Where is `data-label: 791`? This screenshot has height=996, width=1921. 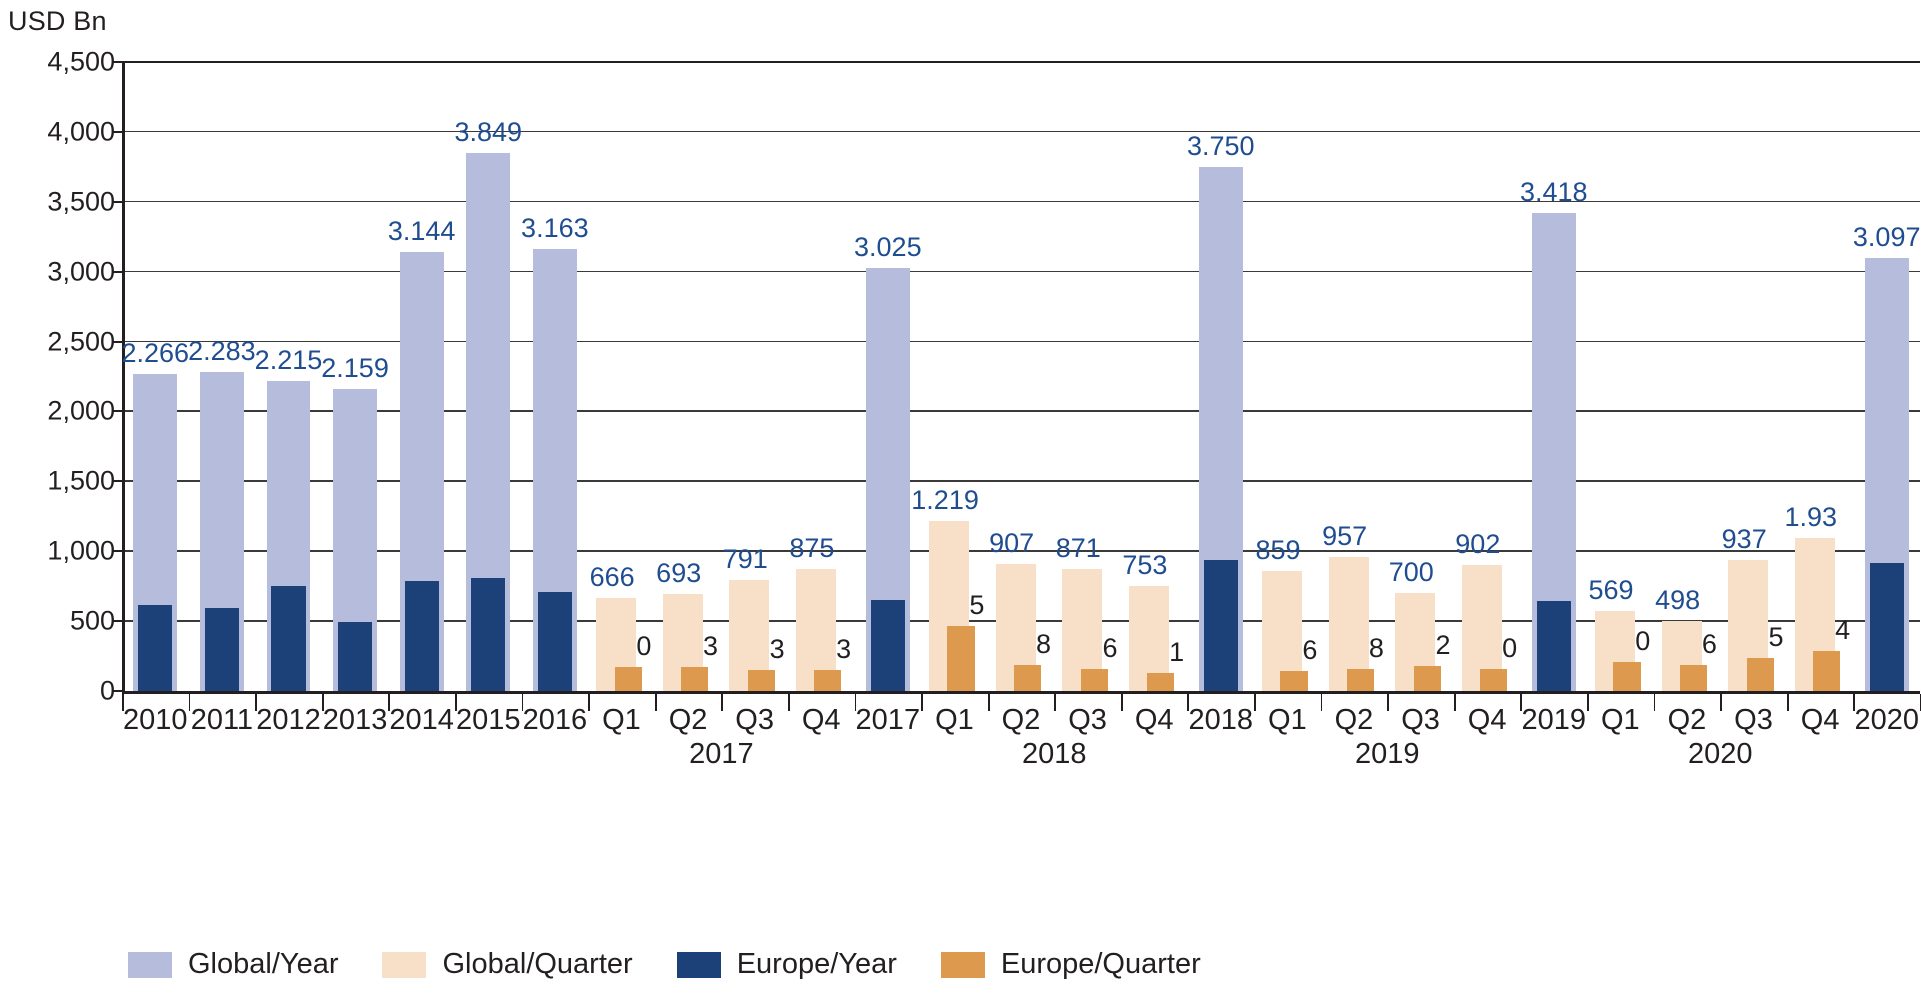 data-label: 791 is located at coordinates (745, 559).